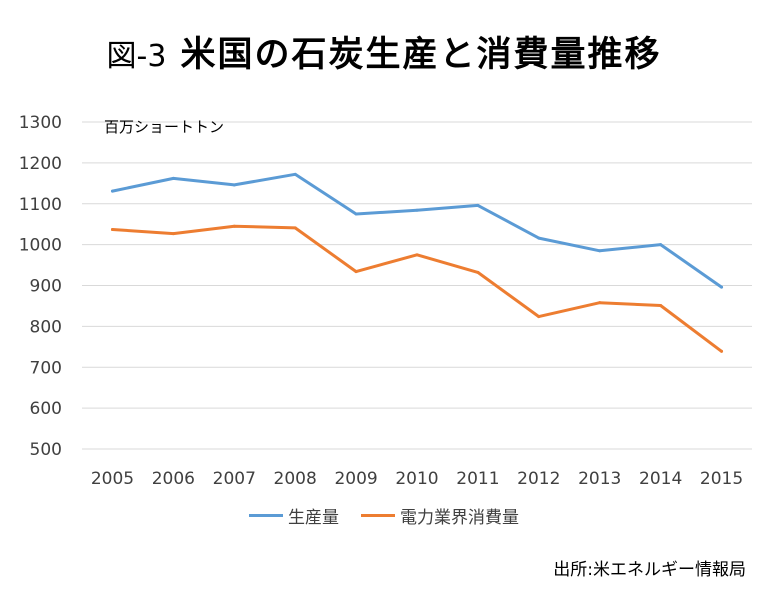 Image resolution: width=768 pixels, height=590 pixels. Describe the element at coordinates (112, 479) in the screenshot. I see `x-tick-label: 2005` at that location.